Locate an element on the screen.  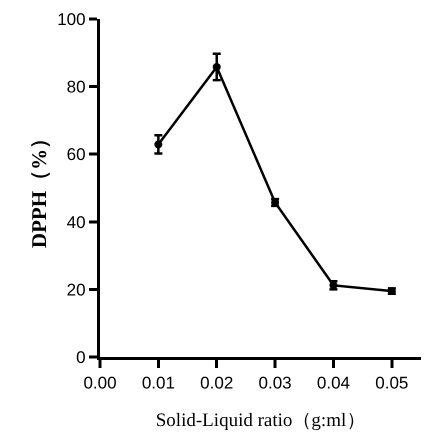
y-axis-title: DPPH（%） is located at coordinates (39, 188).